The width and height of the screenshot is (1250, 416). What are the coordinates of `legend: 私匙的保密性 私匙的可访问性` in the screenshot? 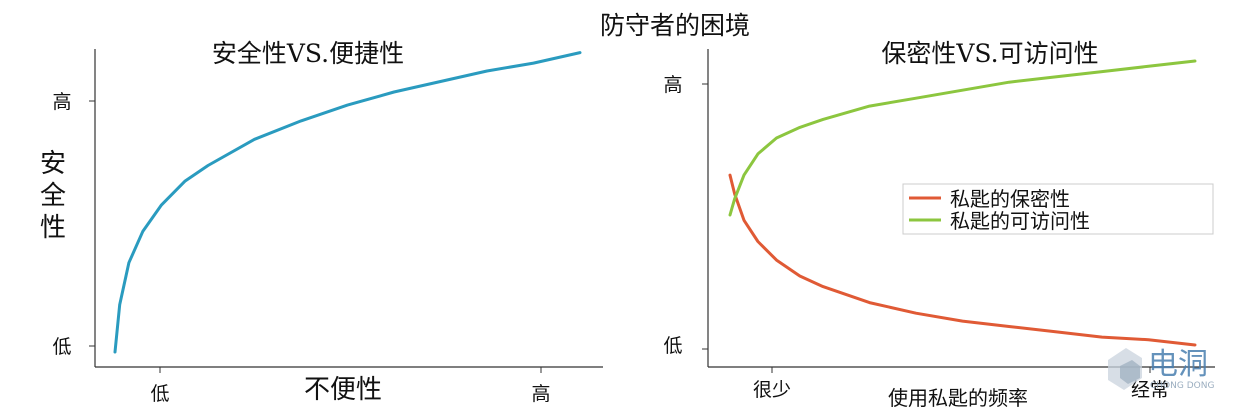 It's located at (1058, 209).